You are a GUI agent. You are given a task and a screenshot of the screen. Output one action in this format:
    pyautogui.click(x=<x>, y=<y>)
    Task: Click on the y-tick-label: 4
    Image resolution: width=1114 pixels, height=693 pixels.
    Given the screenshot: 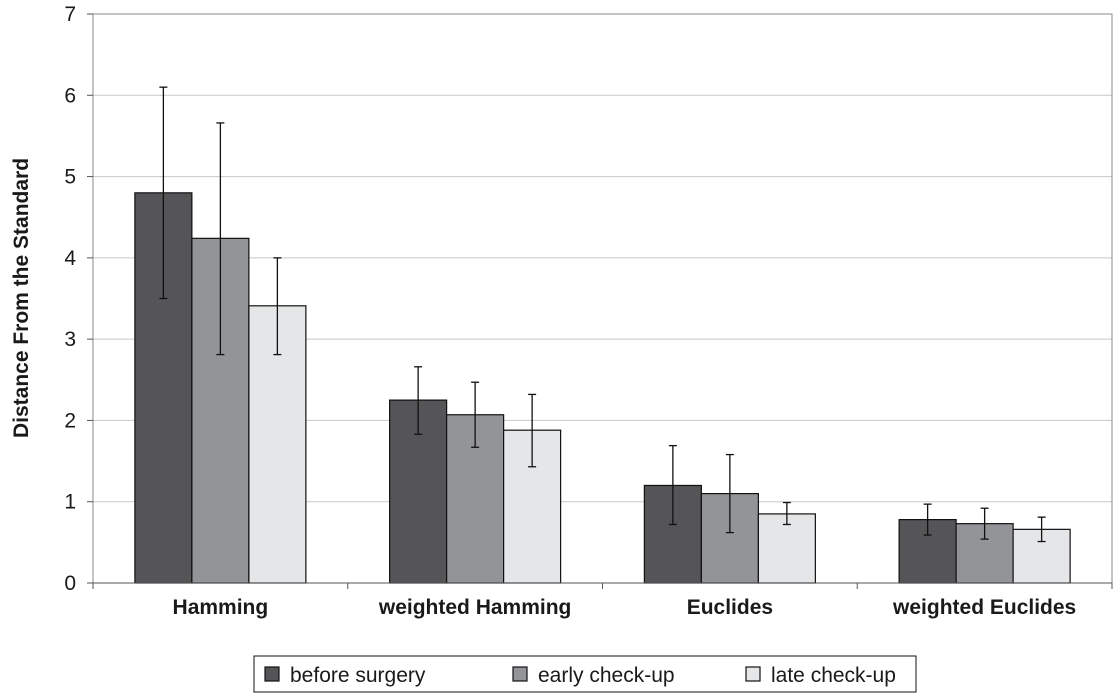 What is the action you would take?
    pyautogui.click(x=70, y=258)
    